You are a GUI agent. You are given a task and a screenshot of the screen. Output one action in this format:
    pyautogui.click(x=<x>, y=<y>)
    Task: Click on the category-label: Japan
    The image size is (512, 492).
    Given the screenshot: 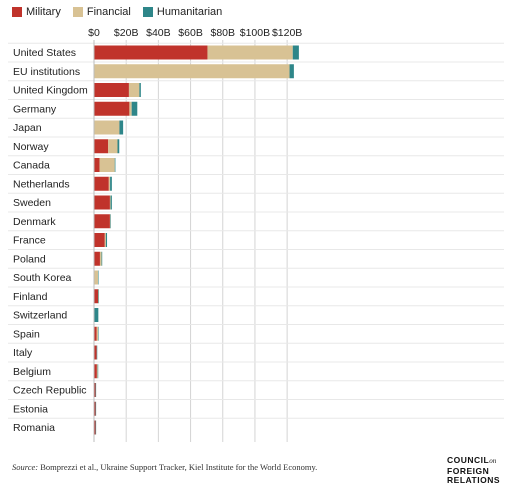 What is the action you would take?
    pyautogui.click(x=27, y=128)
    